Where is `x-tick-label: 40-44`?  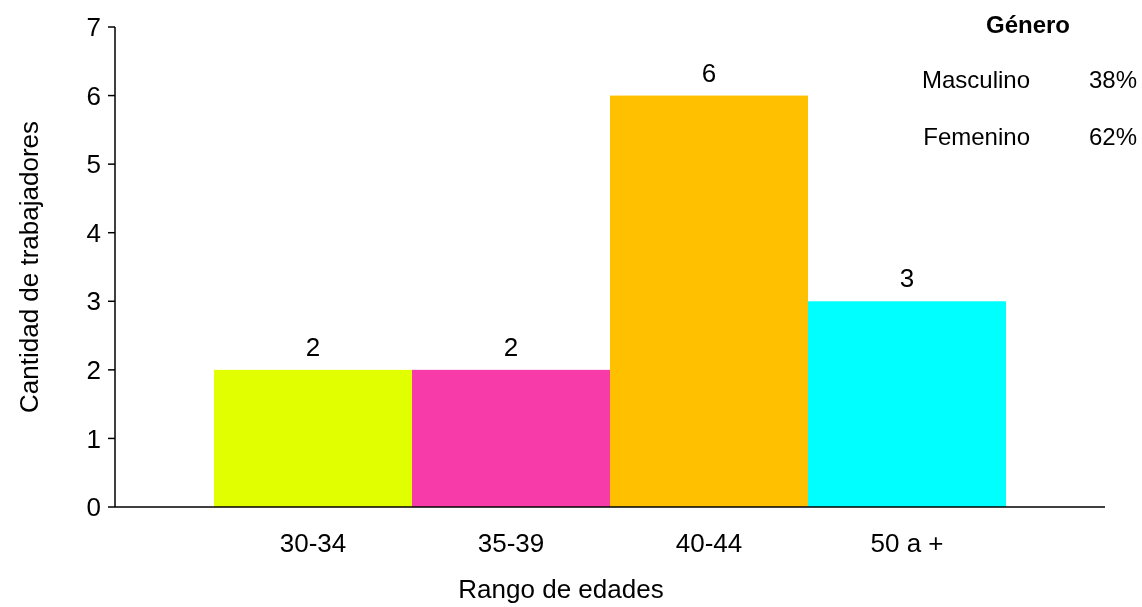 x-tick-label: 40-44 is located at coordinates (709, 543).